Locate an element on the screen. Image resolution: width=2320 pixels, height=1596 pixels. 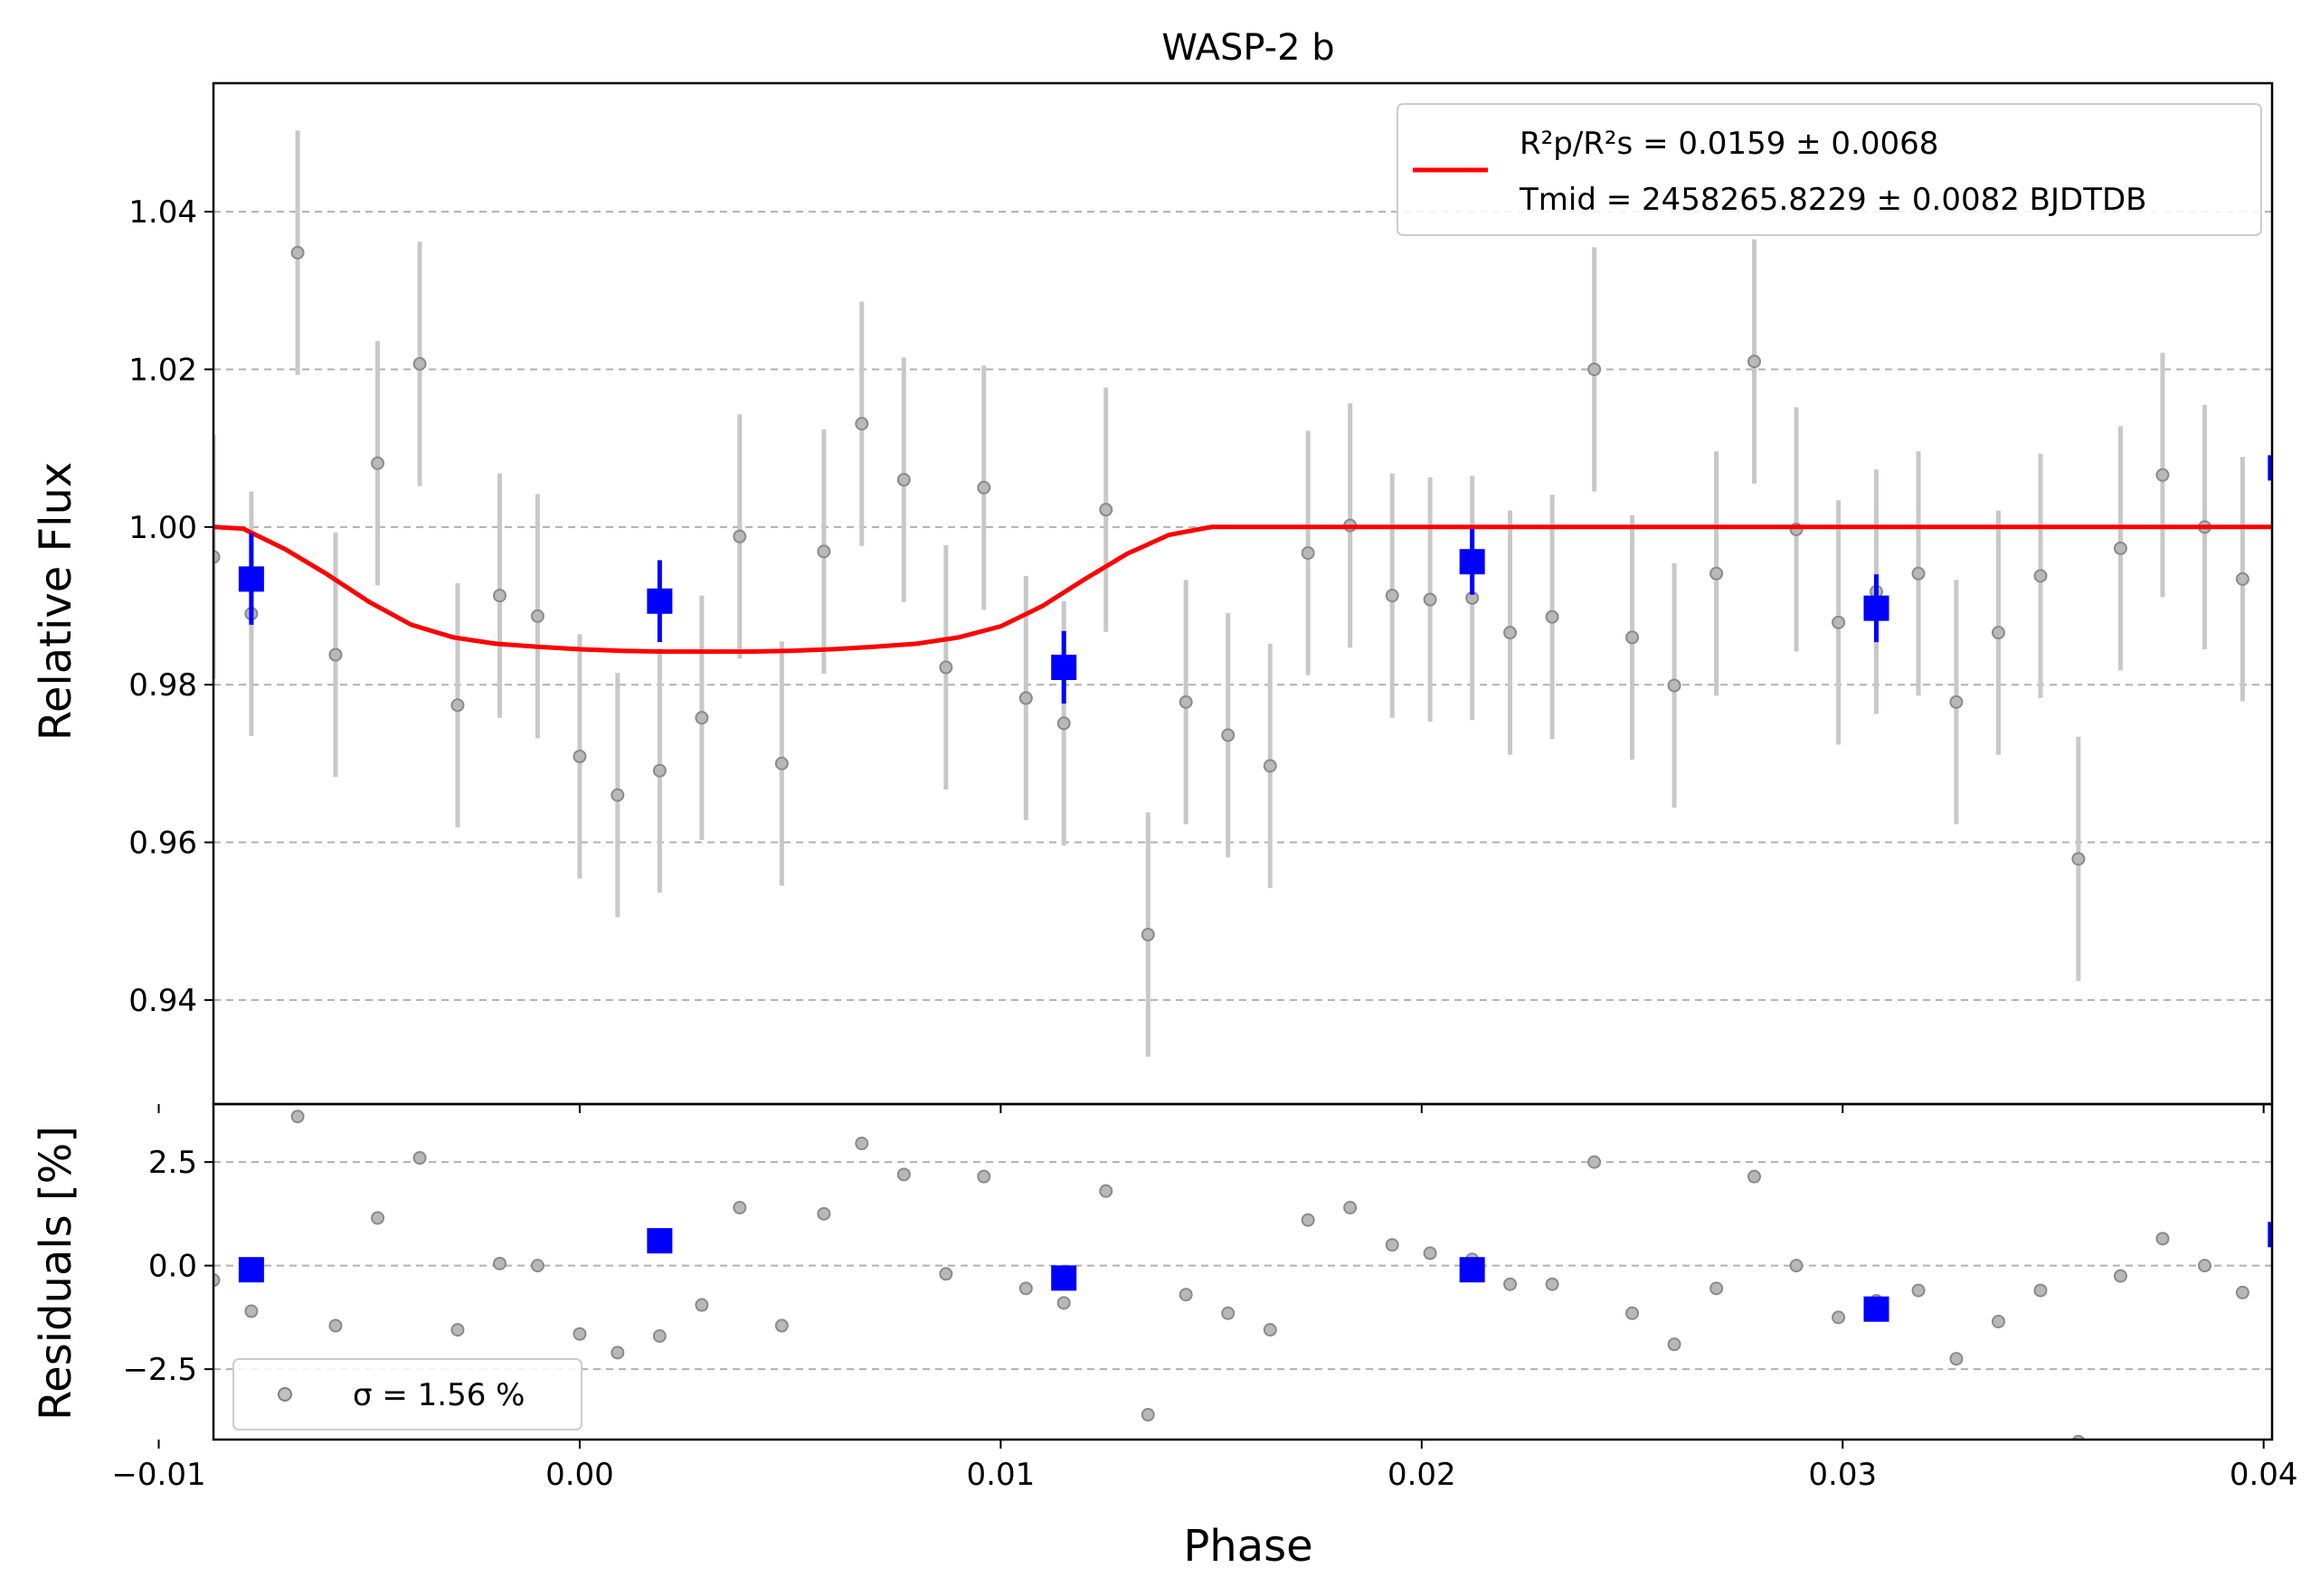
legend-fit-line-1: R²p/R²s = 0.0159 ± 0.0068 is located at coordinates (1729, 144).